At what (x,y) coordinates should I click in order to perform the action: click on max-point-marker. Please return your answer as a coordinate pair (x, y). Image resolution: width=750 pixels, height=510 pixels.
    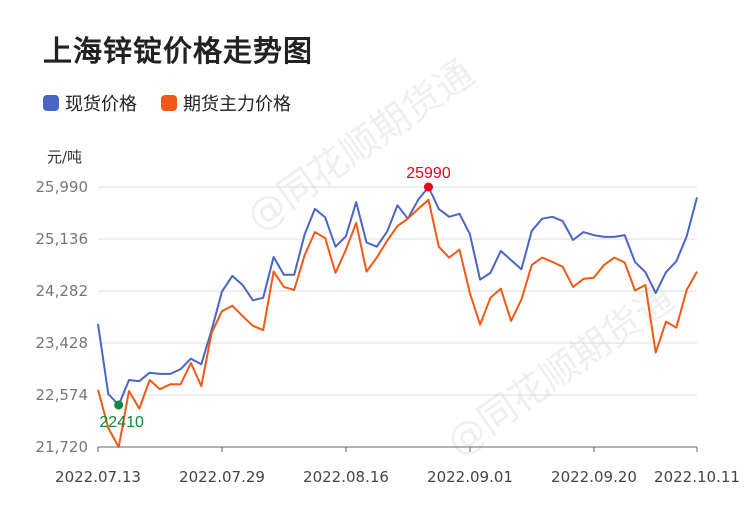
    Looking at the image, I should click on (428, 187).